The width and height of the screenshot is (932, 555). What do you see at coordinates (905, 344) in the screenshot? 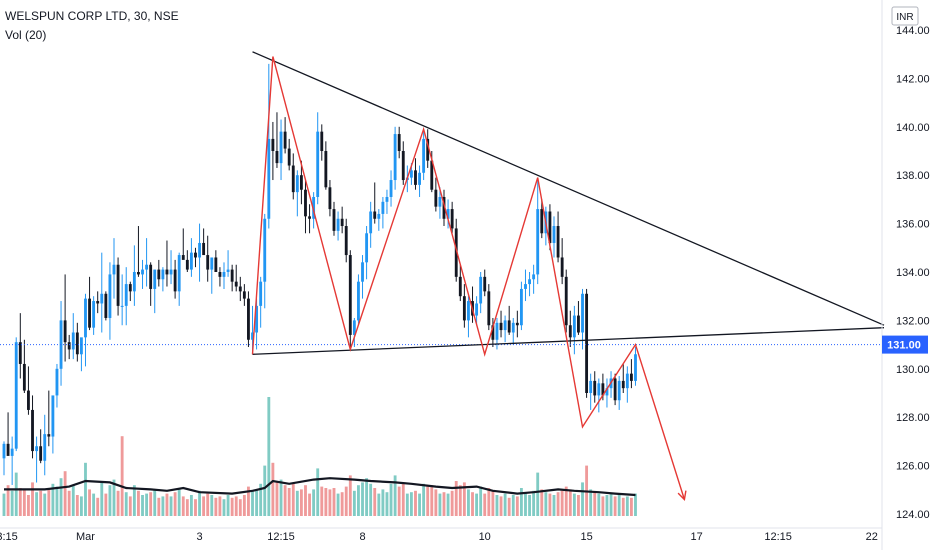
I see `current-price-badge` at bounding box center [905, 344].